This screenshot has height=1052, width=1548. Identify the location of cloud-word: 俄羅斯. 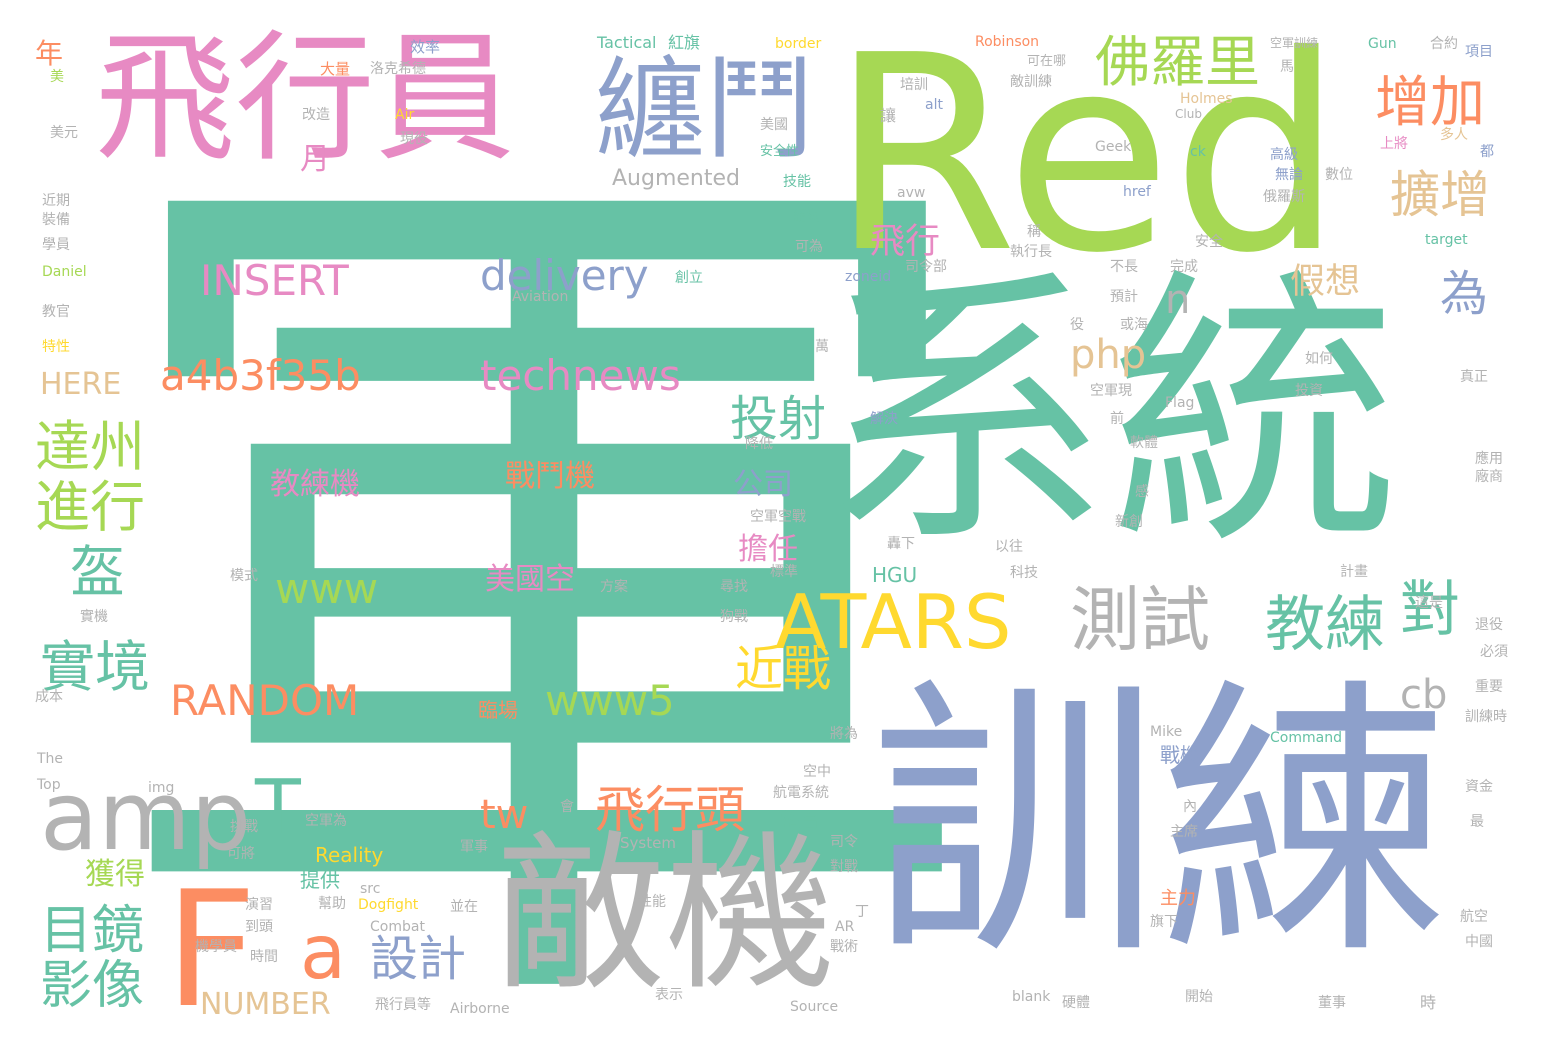
(1284, 197).